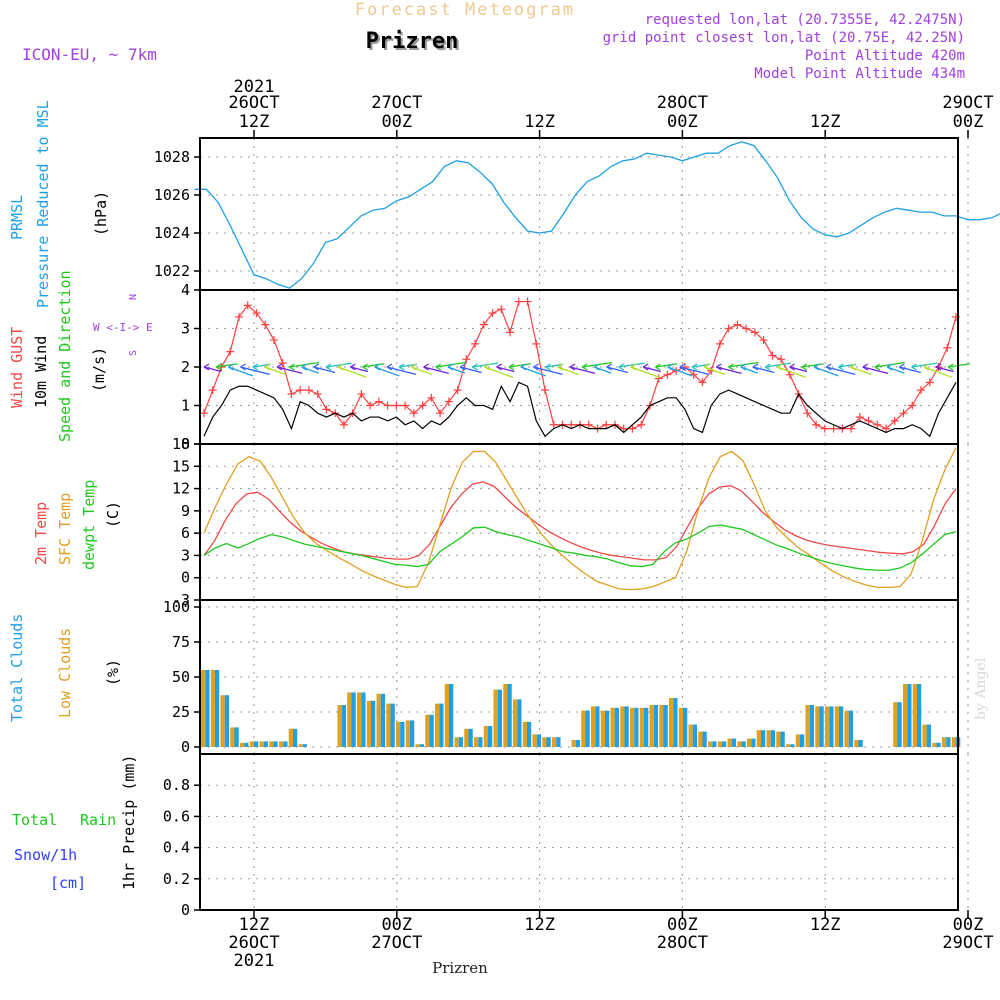 The width and height of the screenshot is (1000, 1000). Describe the element at coordinates (113, 514) in the screenshot. I see `temp-unit: (C)` at that location.